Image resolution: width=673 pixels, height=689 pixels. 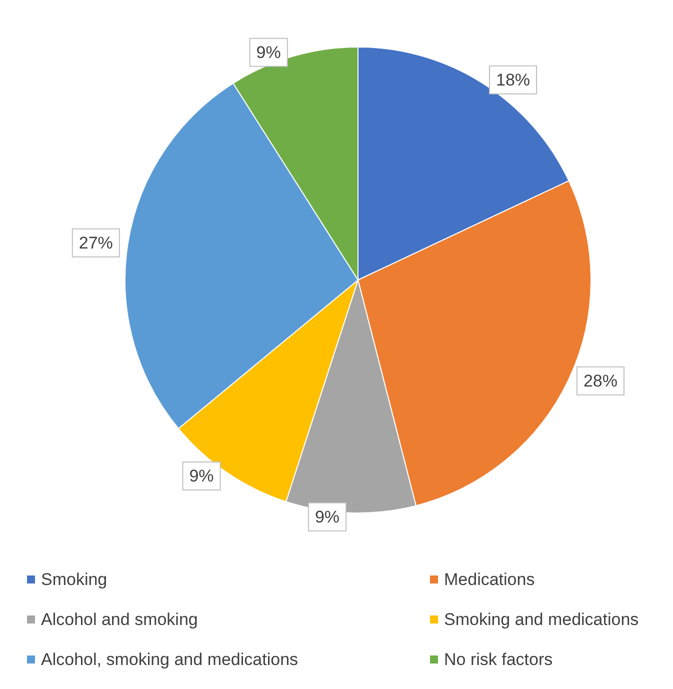 What do you see at coordinates (513, 80) in the screenshot?
I see `data-label: 18%` at bounding box center [513, 80].